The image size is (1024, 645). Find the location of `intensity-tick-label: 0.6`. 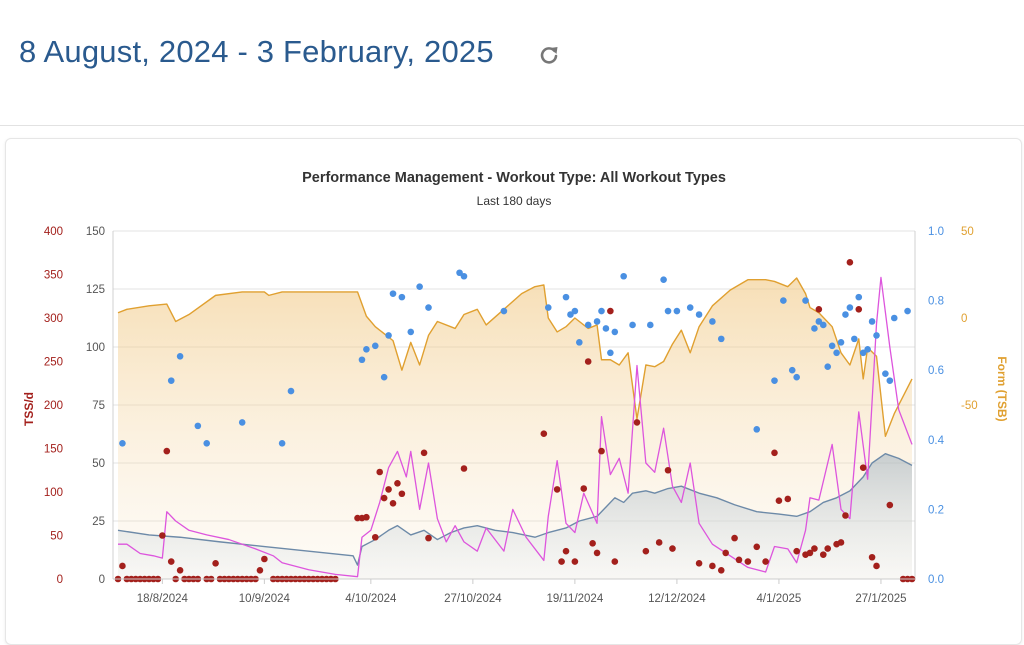

intensity-tick-label: 0.6 is located at coordinates (936, 371).